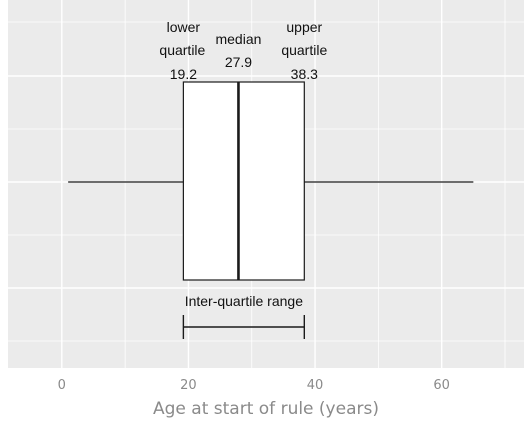 This screenshot has height=423, width=531. What do you see at coordinates (62, 385) in the screenshot?
I see `x-tick-label-0: 0` at bounding box center [62, 385].